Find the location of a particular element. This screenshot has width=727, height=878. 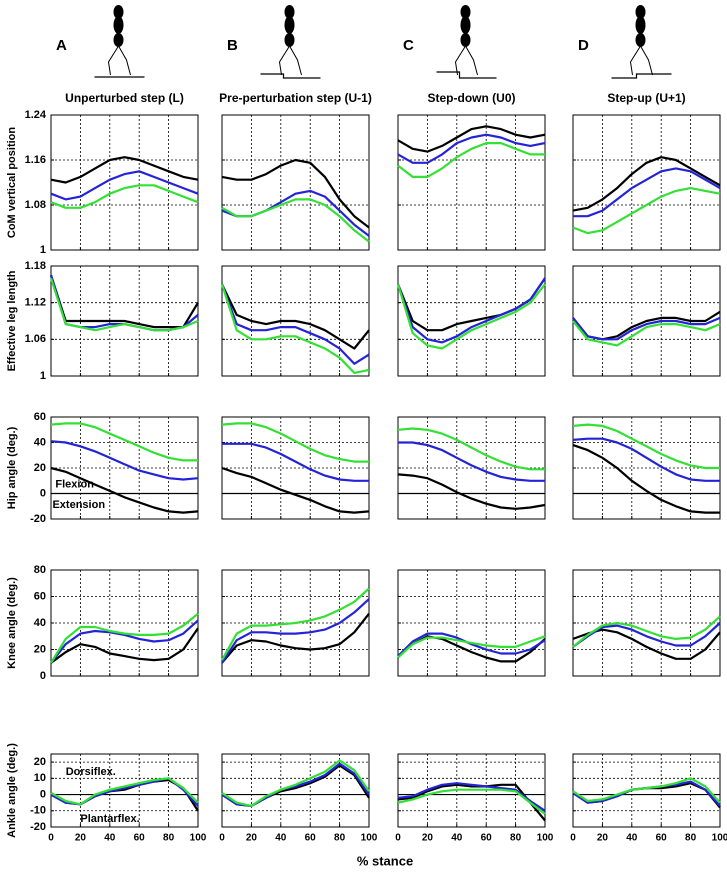

y-tick-label: 1.08 is located at coordinates (35, 205).